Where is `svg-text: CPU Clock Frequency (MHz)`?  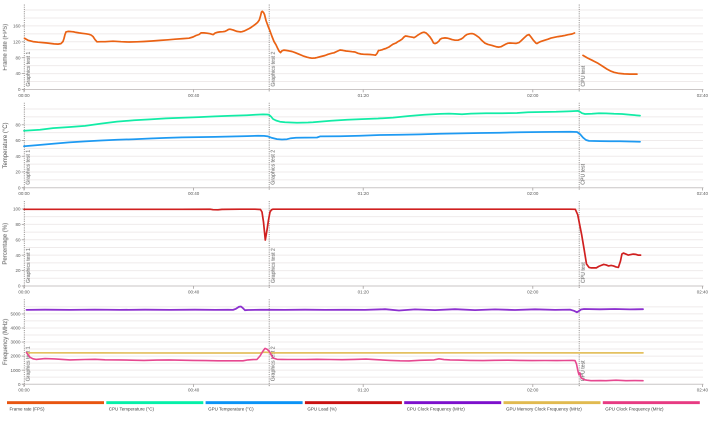 svg-text: CPU Clock Frequency (MHz) is located at coordinates (436, 409).